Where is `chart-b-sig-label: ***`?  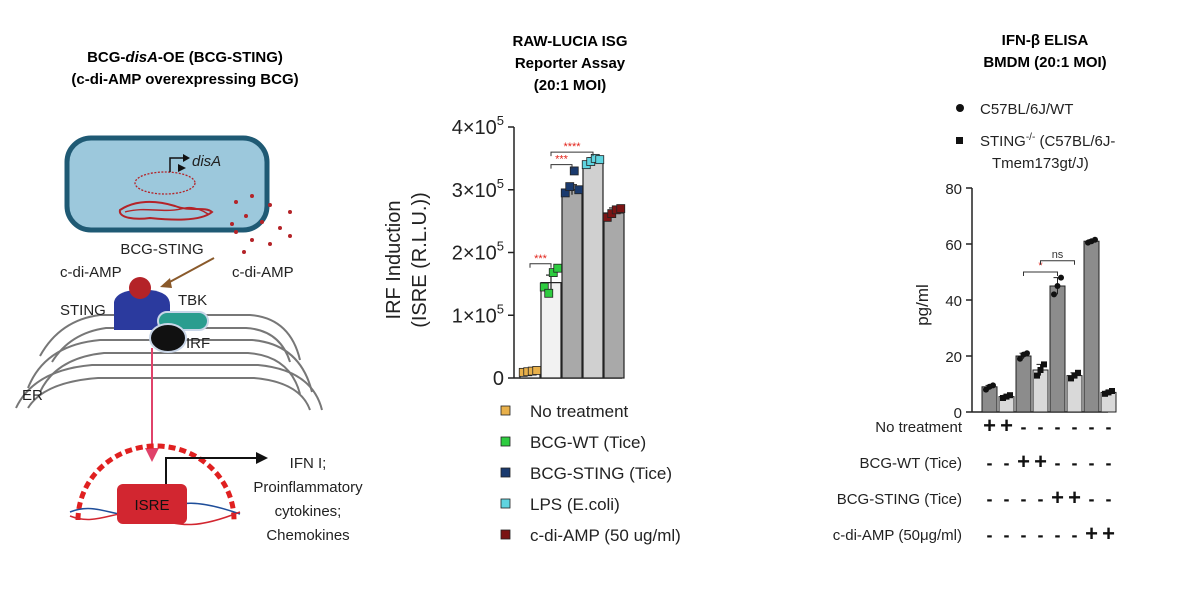
chart-b-sig-label: *** is located at coordinates (541, 259).